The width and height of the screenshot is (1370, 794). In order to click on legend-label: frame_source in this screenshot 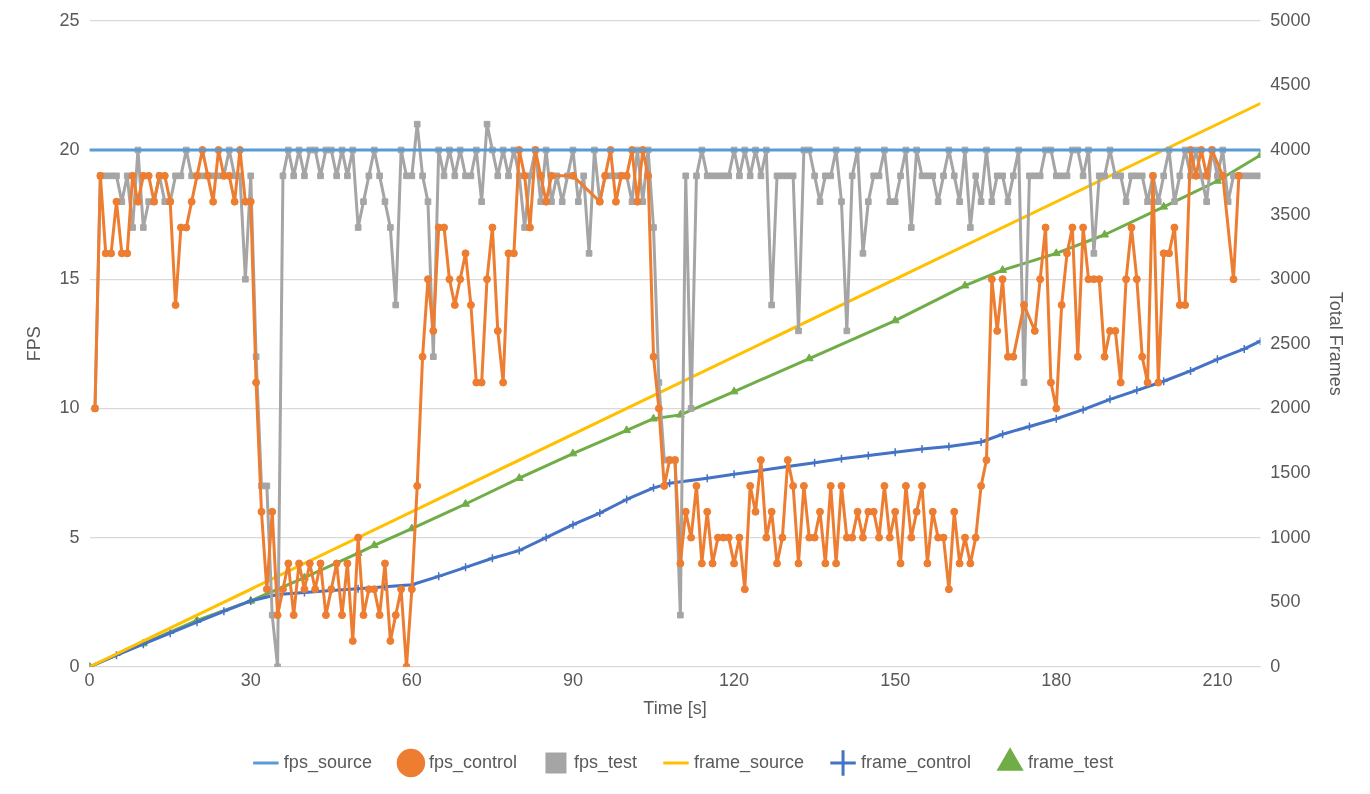, I will do `click(749, 762)`.